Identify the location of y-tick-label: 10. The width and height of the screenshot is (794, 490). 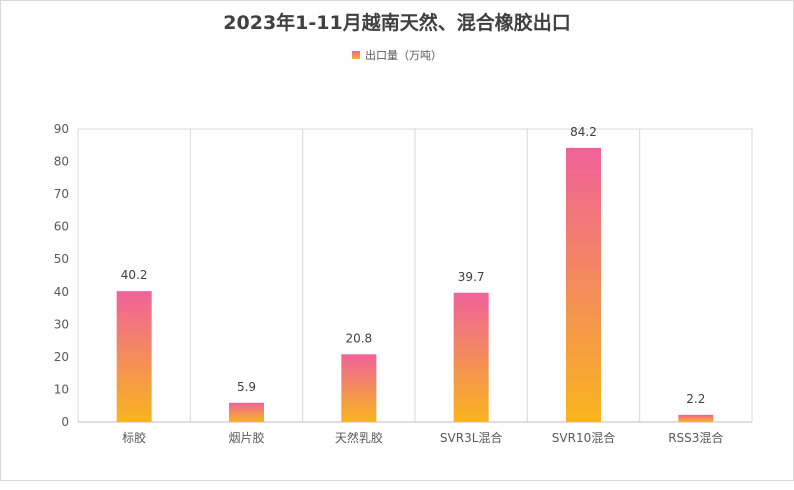
(61, 389).